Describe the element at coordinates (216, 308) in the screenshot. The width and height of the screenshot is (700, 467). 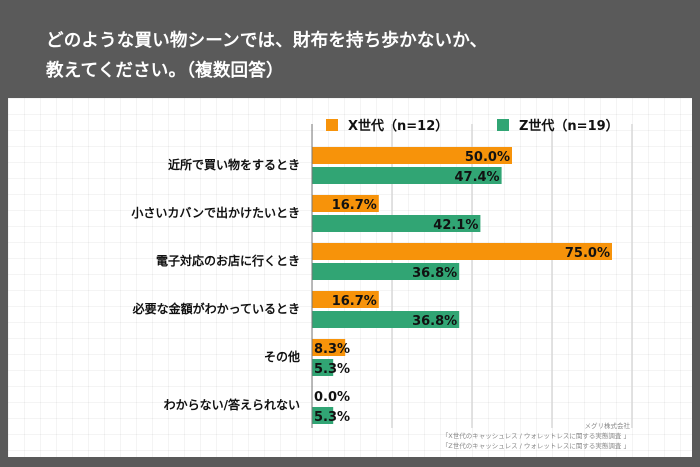
I see `category-label: 必要な金額がわかっているとき` at that location.